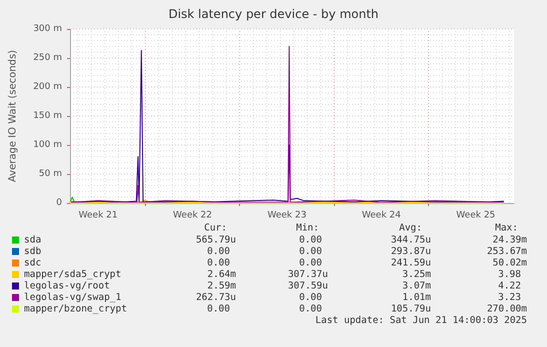 This screenshot has height=347, width=547. What do you see at coordinates (410, 251) in the screenshot?
I see `text: 293.87u` at bounding box center [410, 251].